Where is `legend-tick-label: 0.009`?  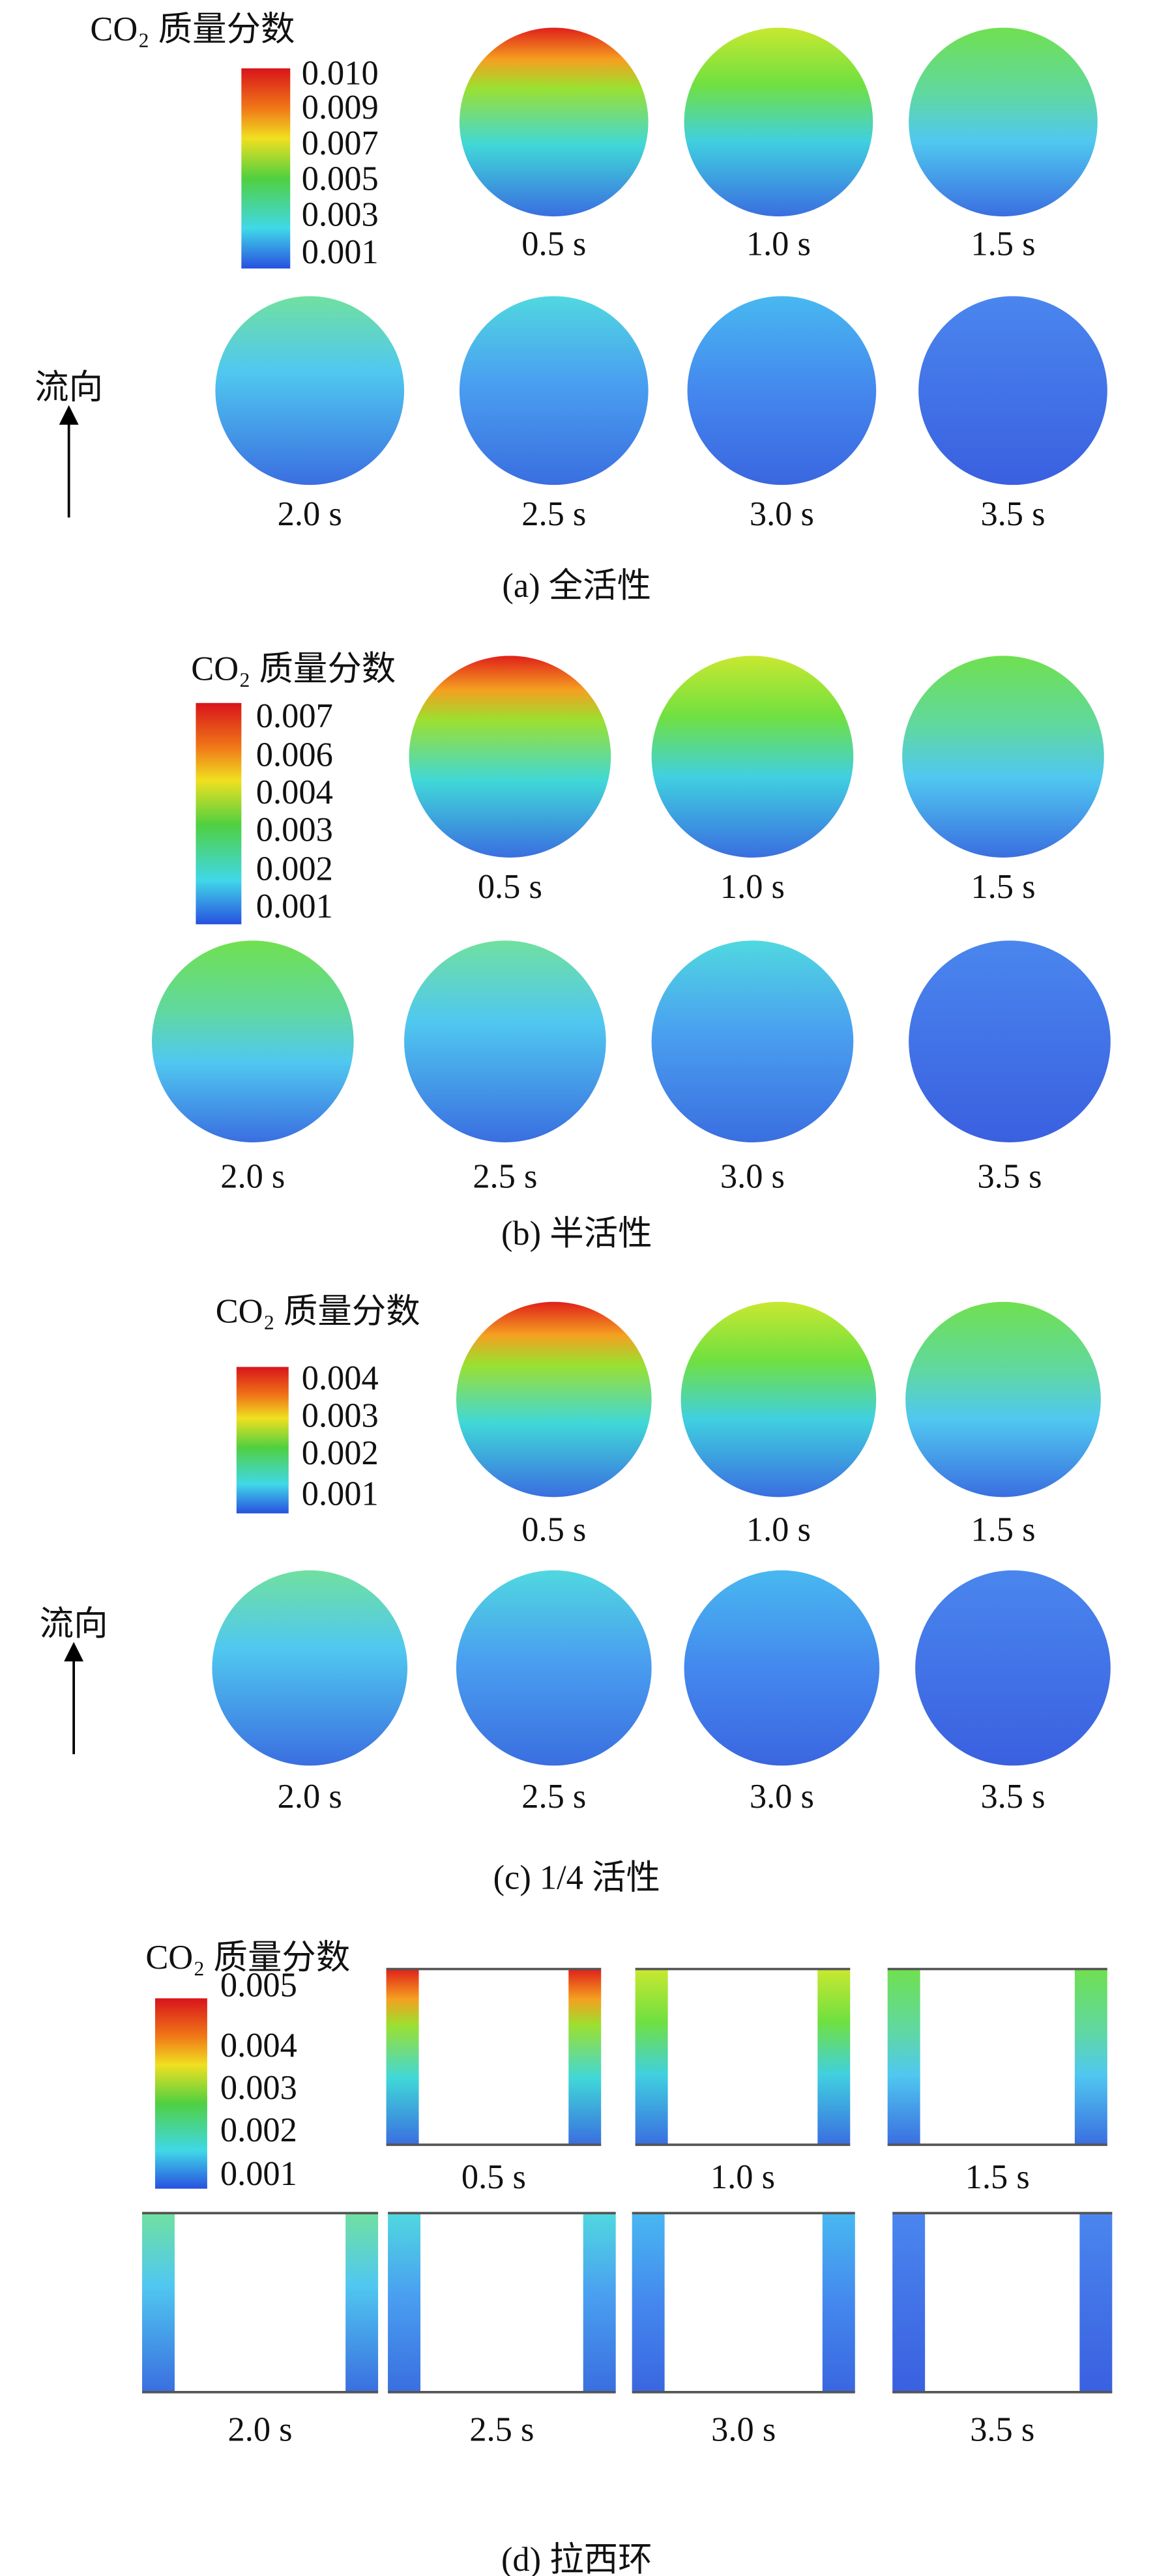
legend-tick-label: 0.009 is located at coordinates (340, 107).